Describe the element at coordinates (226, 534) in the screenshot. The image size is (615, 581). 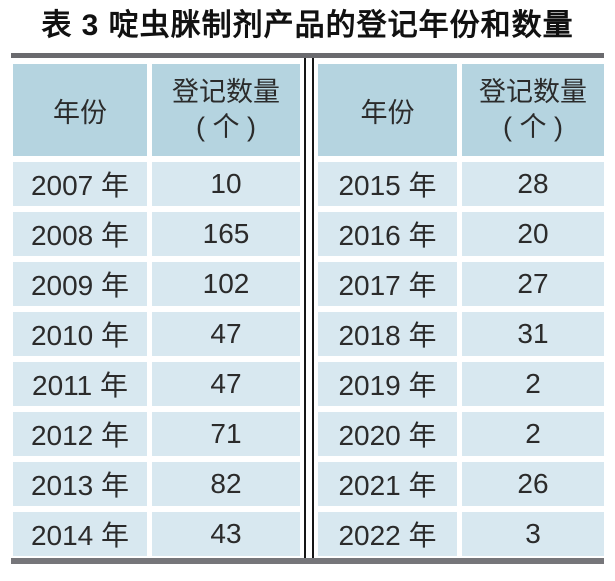
I see `count-cell: 43` at that location.